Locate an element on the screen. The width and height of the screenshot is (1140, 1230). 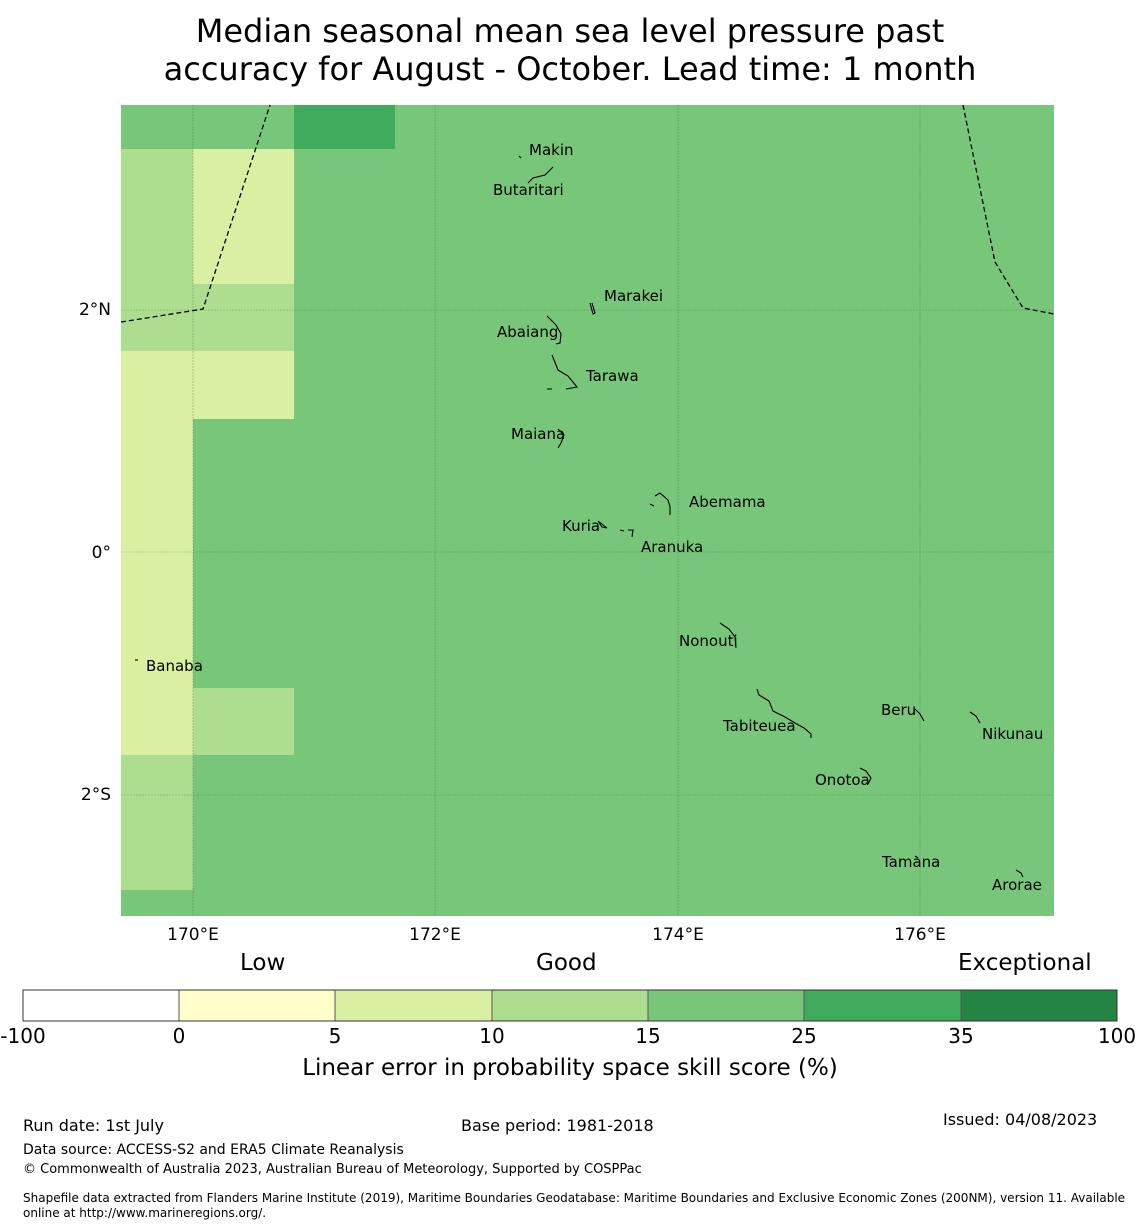
legend-good: Good is located at coordinates (566, 963).